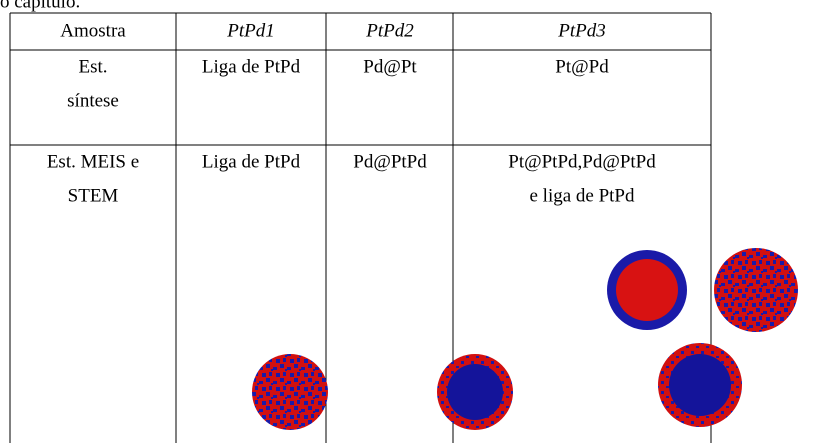 This screenshot has width=835, height=448. I want to click on table-cell: Pd@Pt, so click(390, 66).